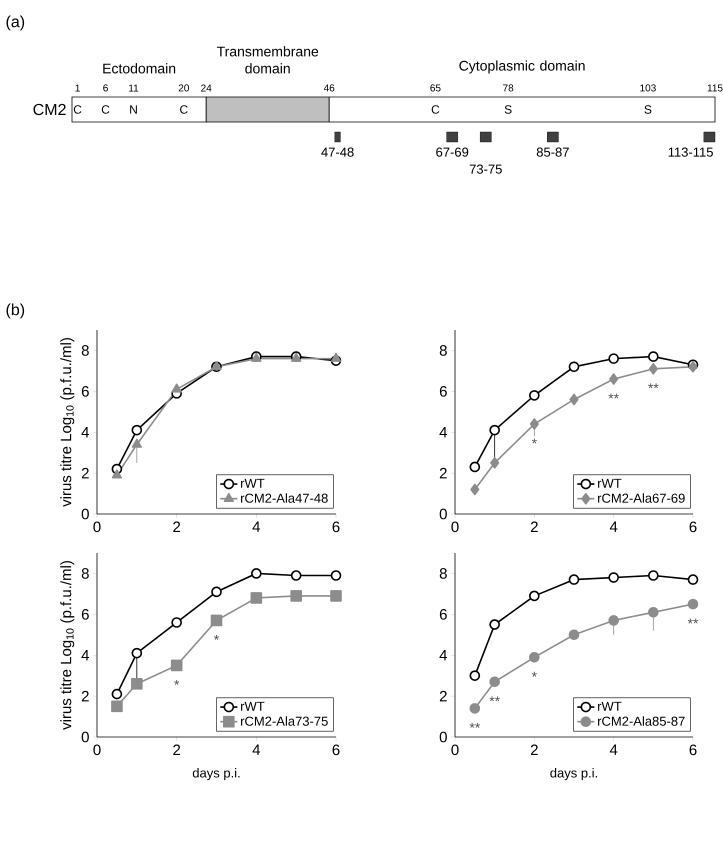 This screenshot has width=723, height=842. Describe the element at coordinates (552, 152) in the screenshot. I see `band-label: 85-87` at that location.